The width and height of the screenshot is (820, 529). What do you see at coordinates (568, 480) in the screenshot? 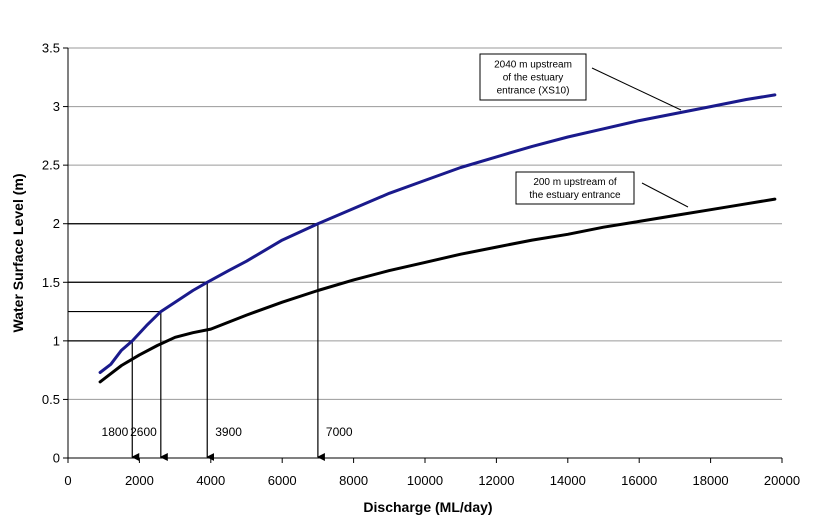
I see `x-tick-label: 14000` at bounding box center [568, 480].